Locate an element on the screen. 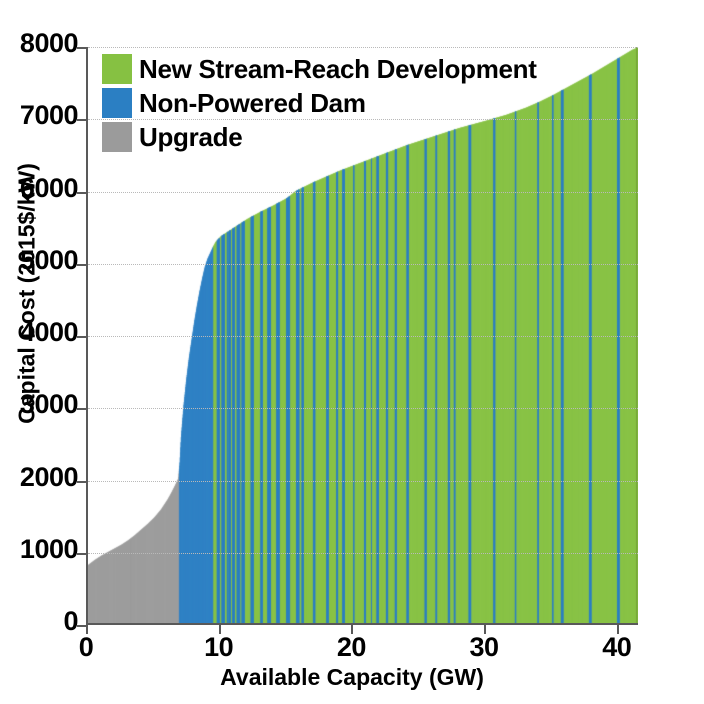 The image size is (704, 704). legend-item-upgrade: Upgrade is located at coordinates (319, 137).